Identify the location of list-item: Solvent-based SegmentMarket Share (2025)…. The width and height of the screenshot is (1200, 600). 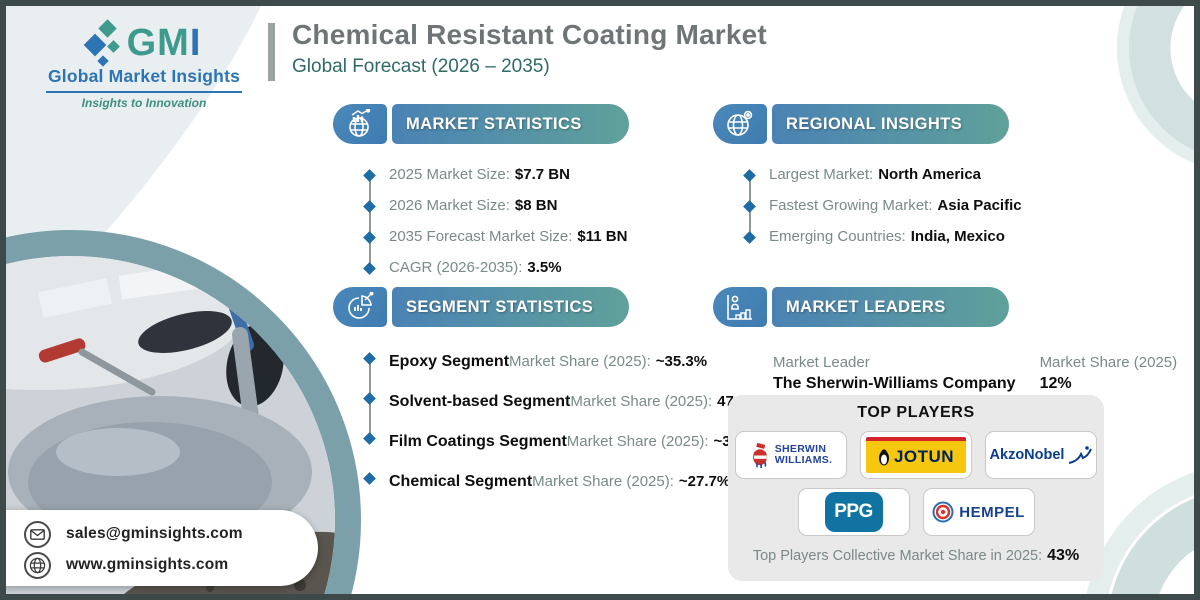
(561, 402).